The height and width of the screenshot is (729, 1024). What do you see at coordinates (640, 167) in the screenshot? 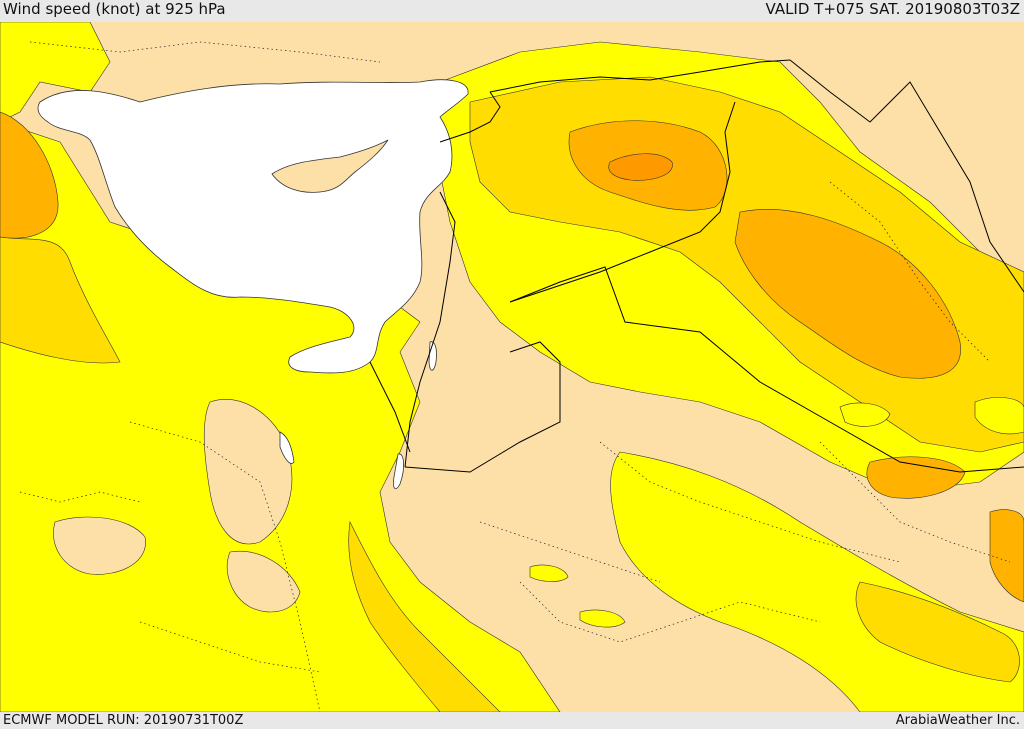
I see `wind-band-dark-orange-syria` at bounding box center [640, 167].